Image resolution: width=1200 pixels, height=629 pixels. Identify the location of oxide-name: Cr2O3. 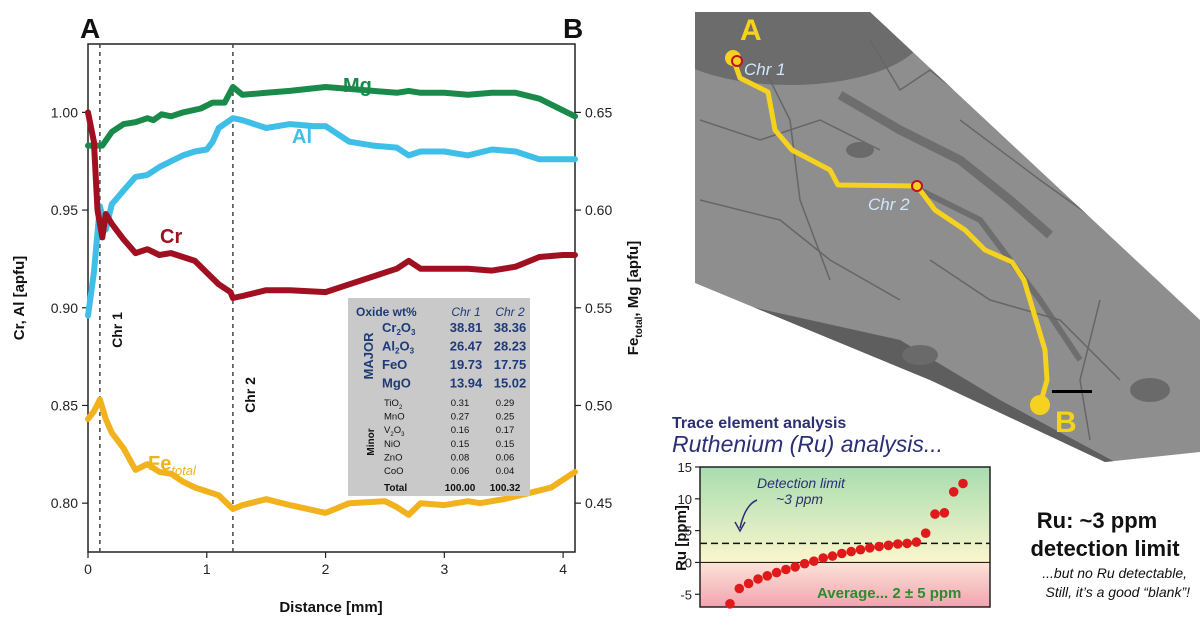
(399, 328).